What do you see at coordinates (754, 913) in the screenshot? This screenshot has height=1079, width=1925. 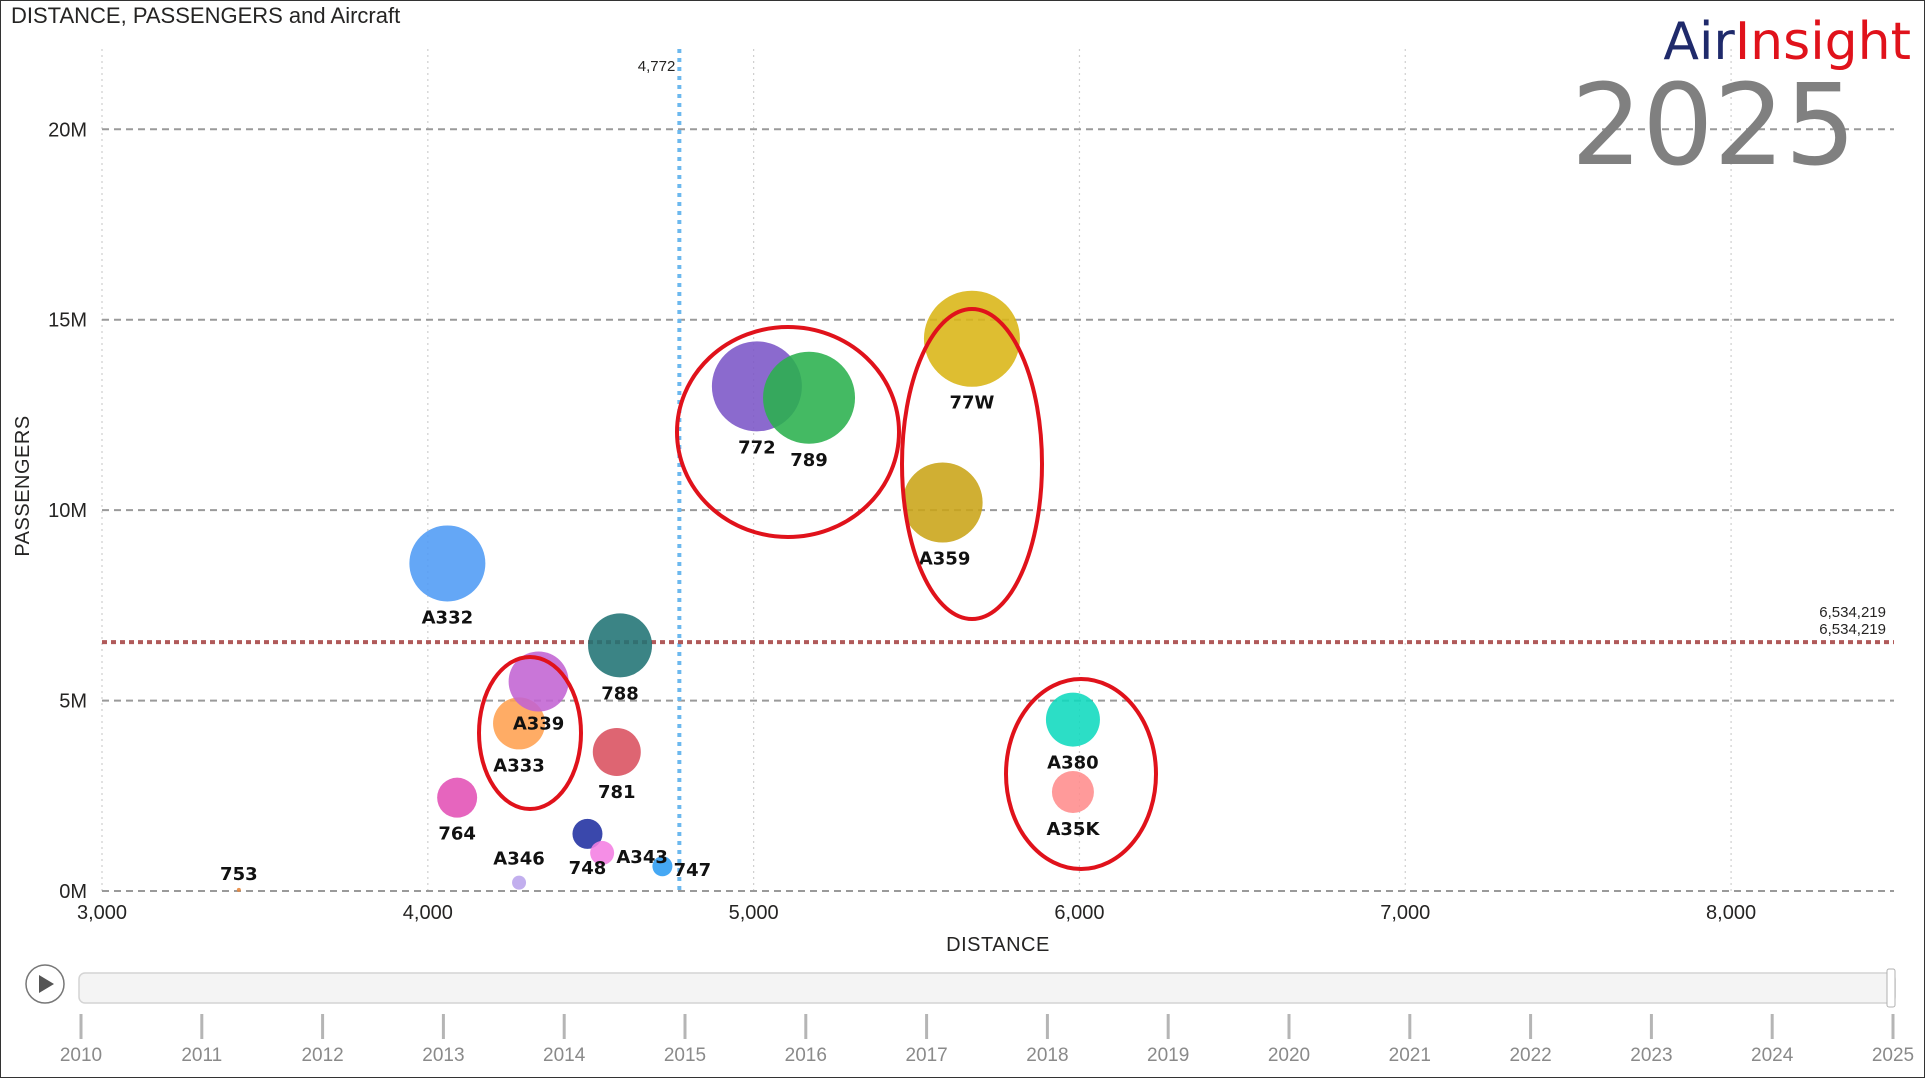 I see `x-tick-label: 5,000` at bounding box center [754, 913].